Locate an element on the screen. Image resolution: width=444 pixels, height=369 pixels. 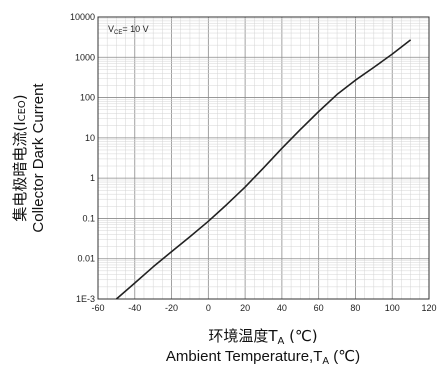
x-tick-label: 100 is located at coordinates (392, 308).